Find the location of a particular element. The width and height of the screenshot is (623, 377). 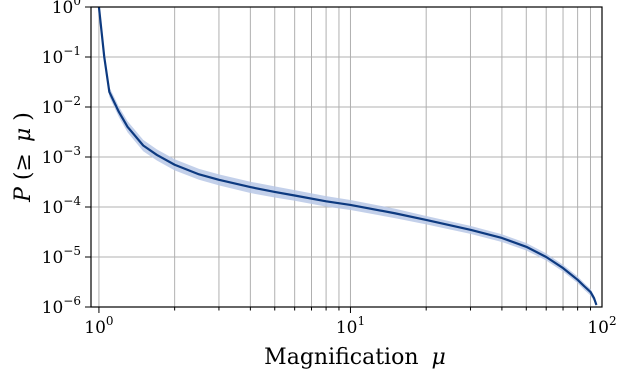

x-axis-label-text: Magnification is located at coordinates (341, 357).